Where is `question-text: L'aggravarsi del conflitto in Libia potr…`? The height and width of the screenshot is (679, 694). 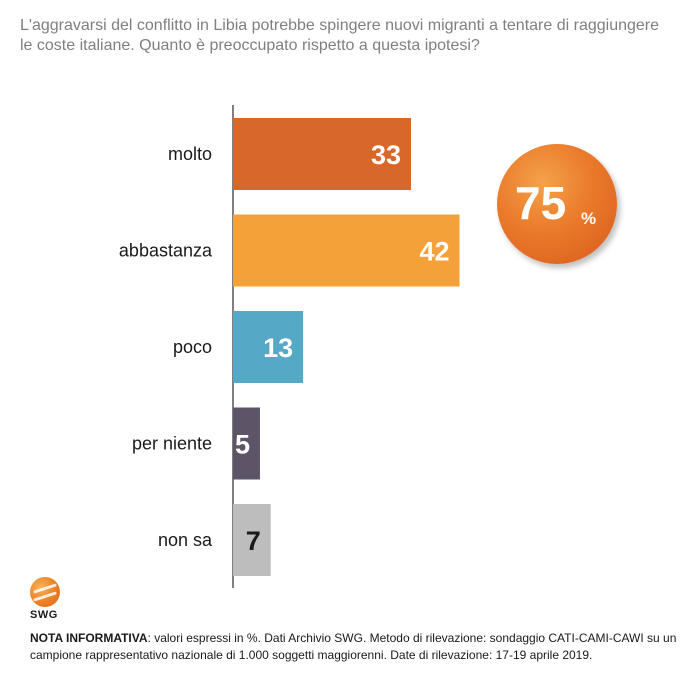 question-text: L'aggravarsi del conflitto in Libia potr… is located at coordinates (340, 35).